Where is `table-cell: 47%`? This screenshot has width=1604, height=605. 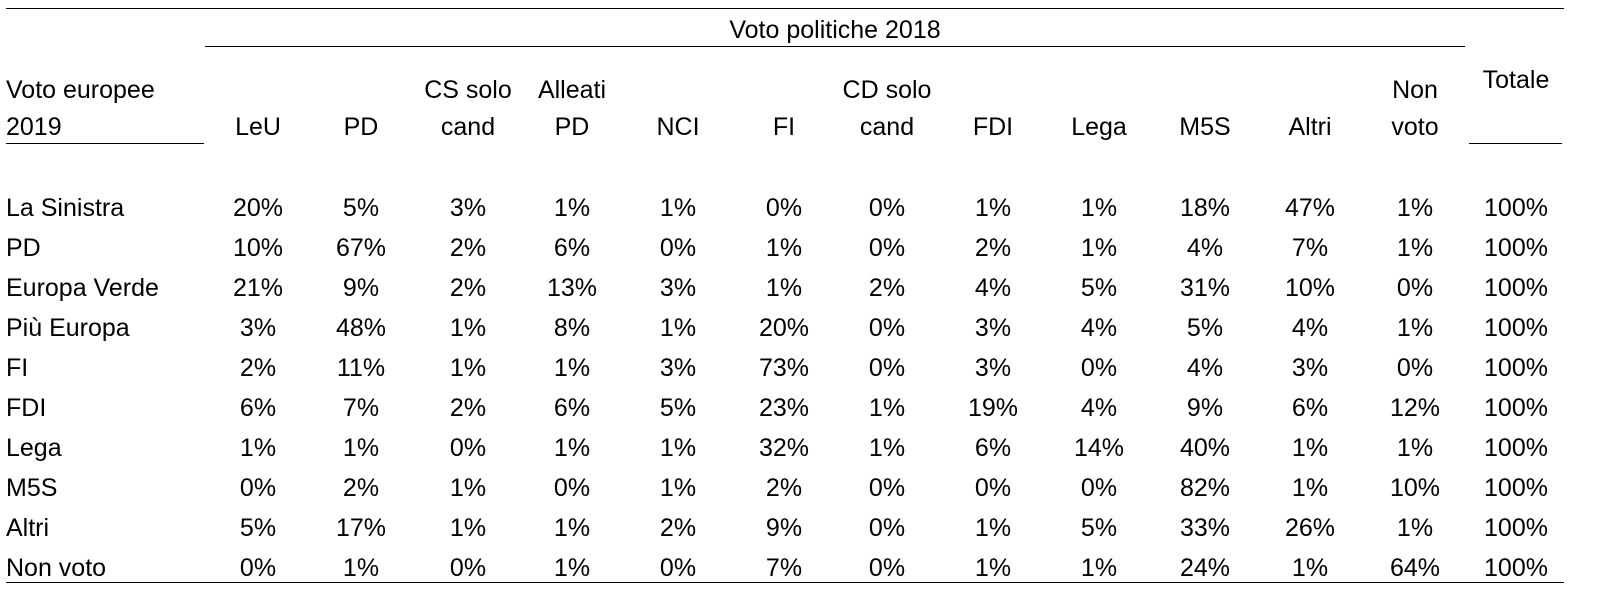 table-cell: 47% is located at coordinates (1310, 208).